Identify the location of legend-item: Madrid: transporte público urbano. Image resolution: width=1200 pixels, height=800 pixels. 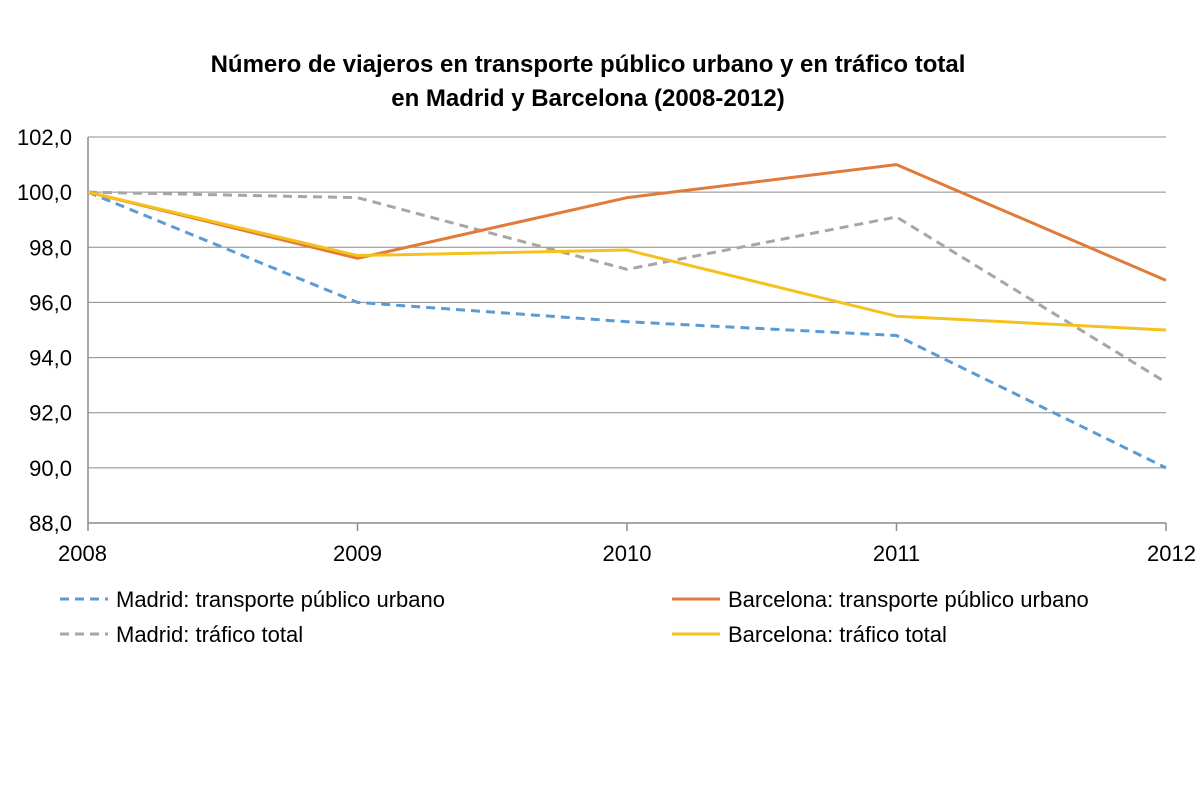
(252, 599).